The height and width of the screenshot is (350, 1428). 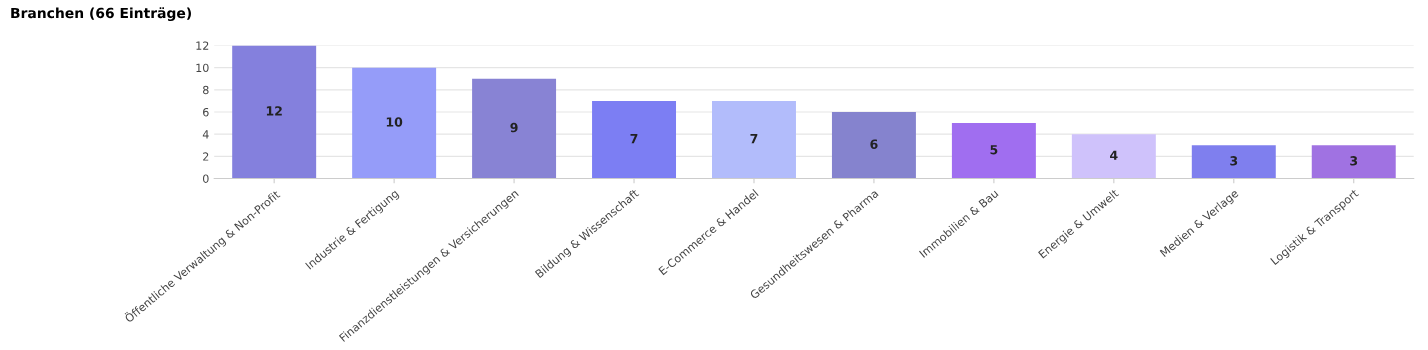 What do you see at coordinates (206, 178) in the screenshot?
I see `y-tick-label: 0` at bounding box center [206, 178].